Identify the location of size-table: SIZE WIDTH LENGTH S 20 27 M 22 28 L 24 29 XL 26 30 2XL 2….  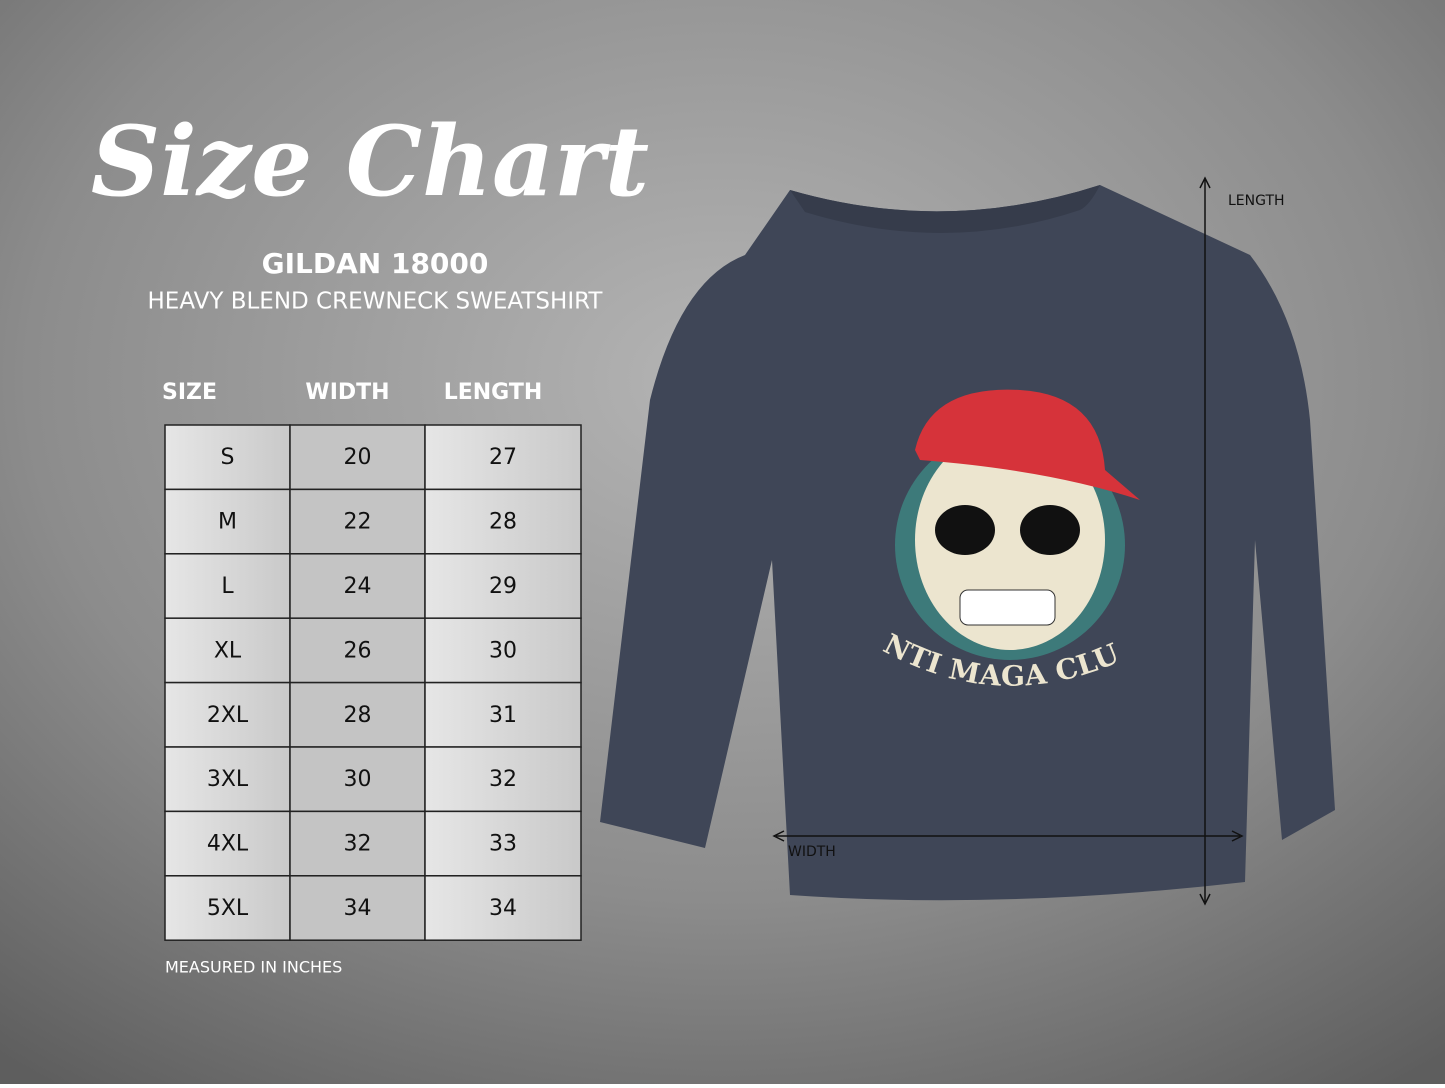
(372, 660).